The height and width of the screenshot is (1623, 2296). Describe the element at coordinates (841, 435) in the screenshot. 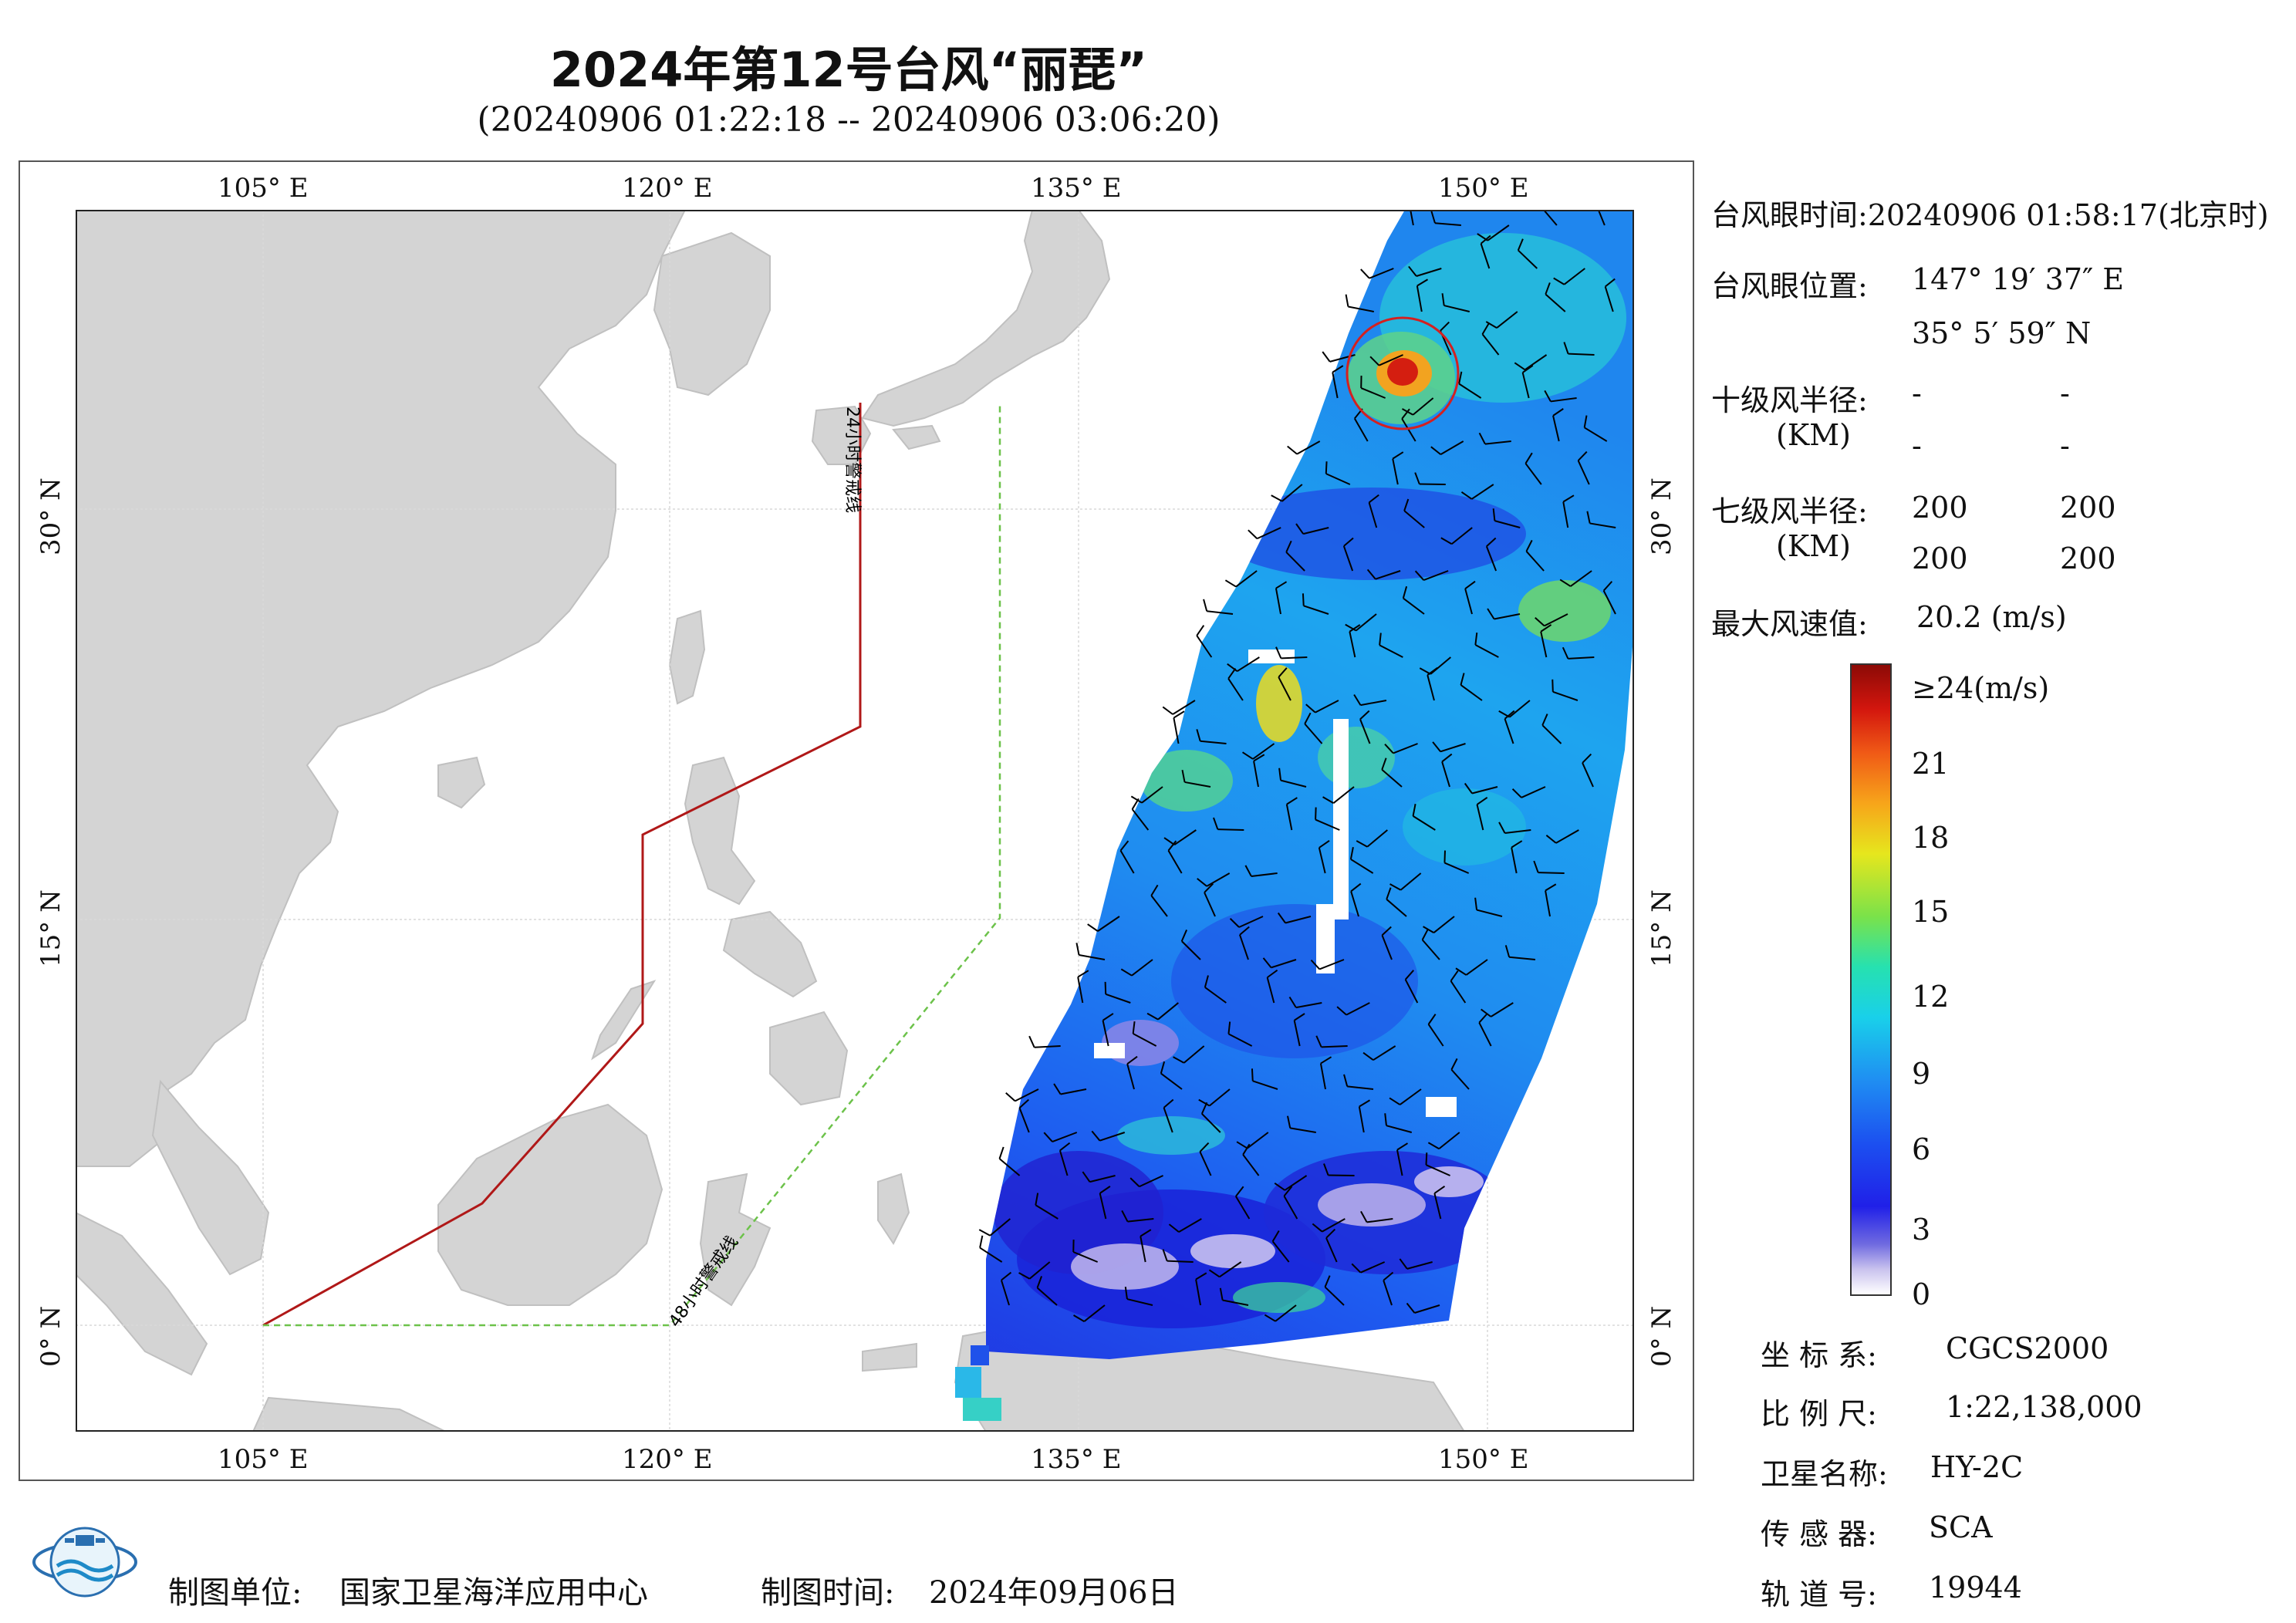

I see `land-japan-kyushu` at that location.